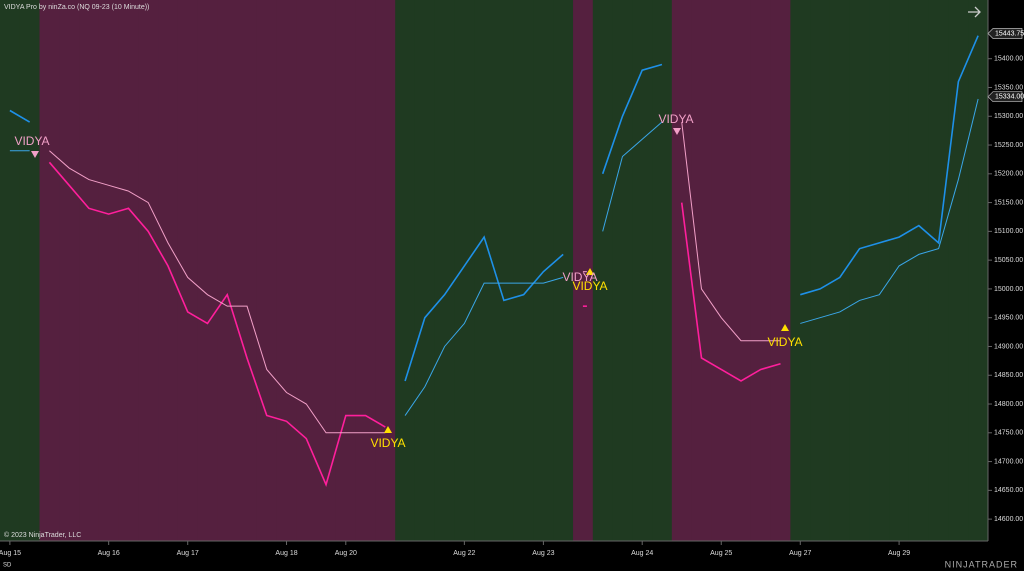 This screenshot has width=1024, height=571. What do you see at coordinates (1008, 59) in the screenshot?
I see `y-tick-label: 15400.00` at bounding box center [1008, 59].